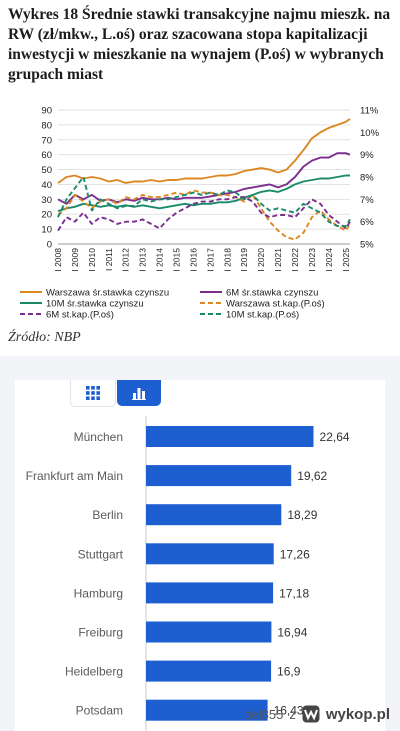 The image size is (400, 731). I want to click on grid-icon, so click(93, 393).